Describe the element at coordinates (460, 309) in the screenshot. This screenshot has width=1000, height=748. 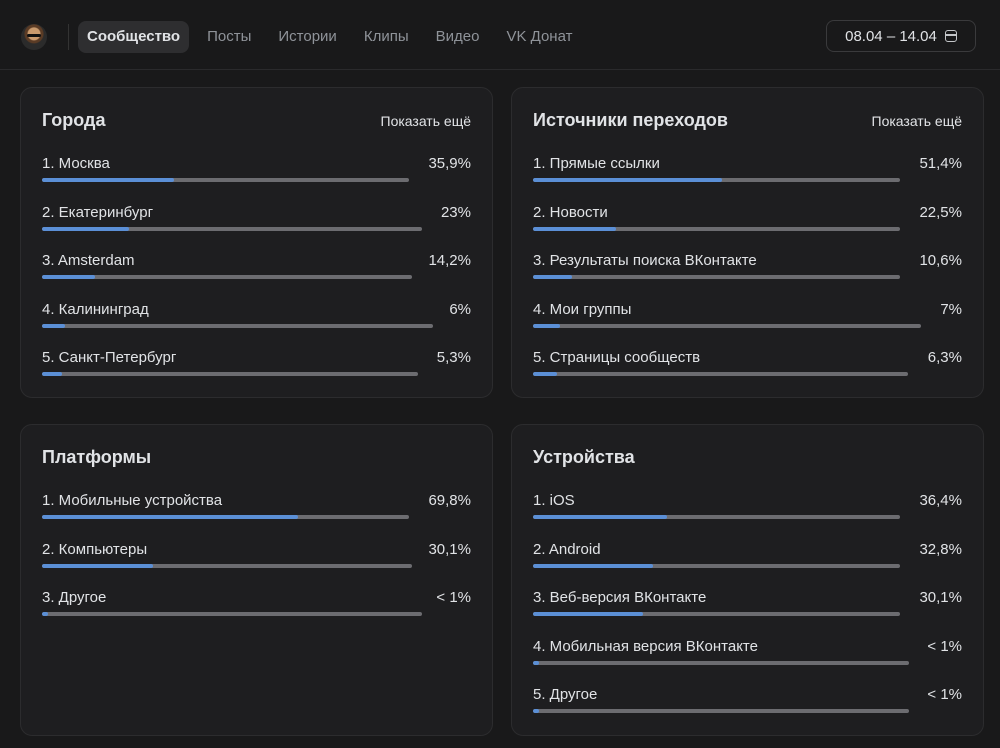
I see `list-item-value: 6%` at that location.